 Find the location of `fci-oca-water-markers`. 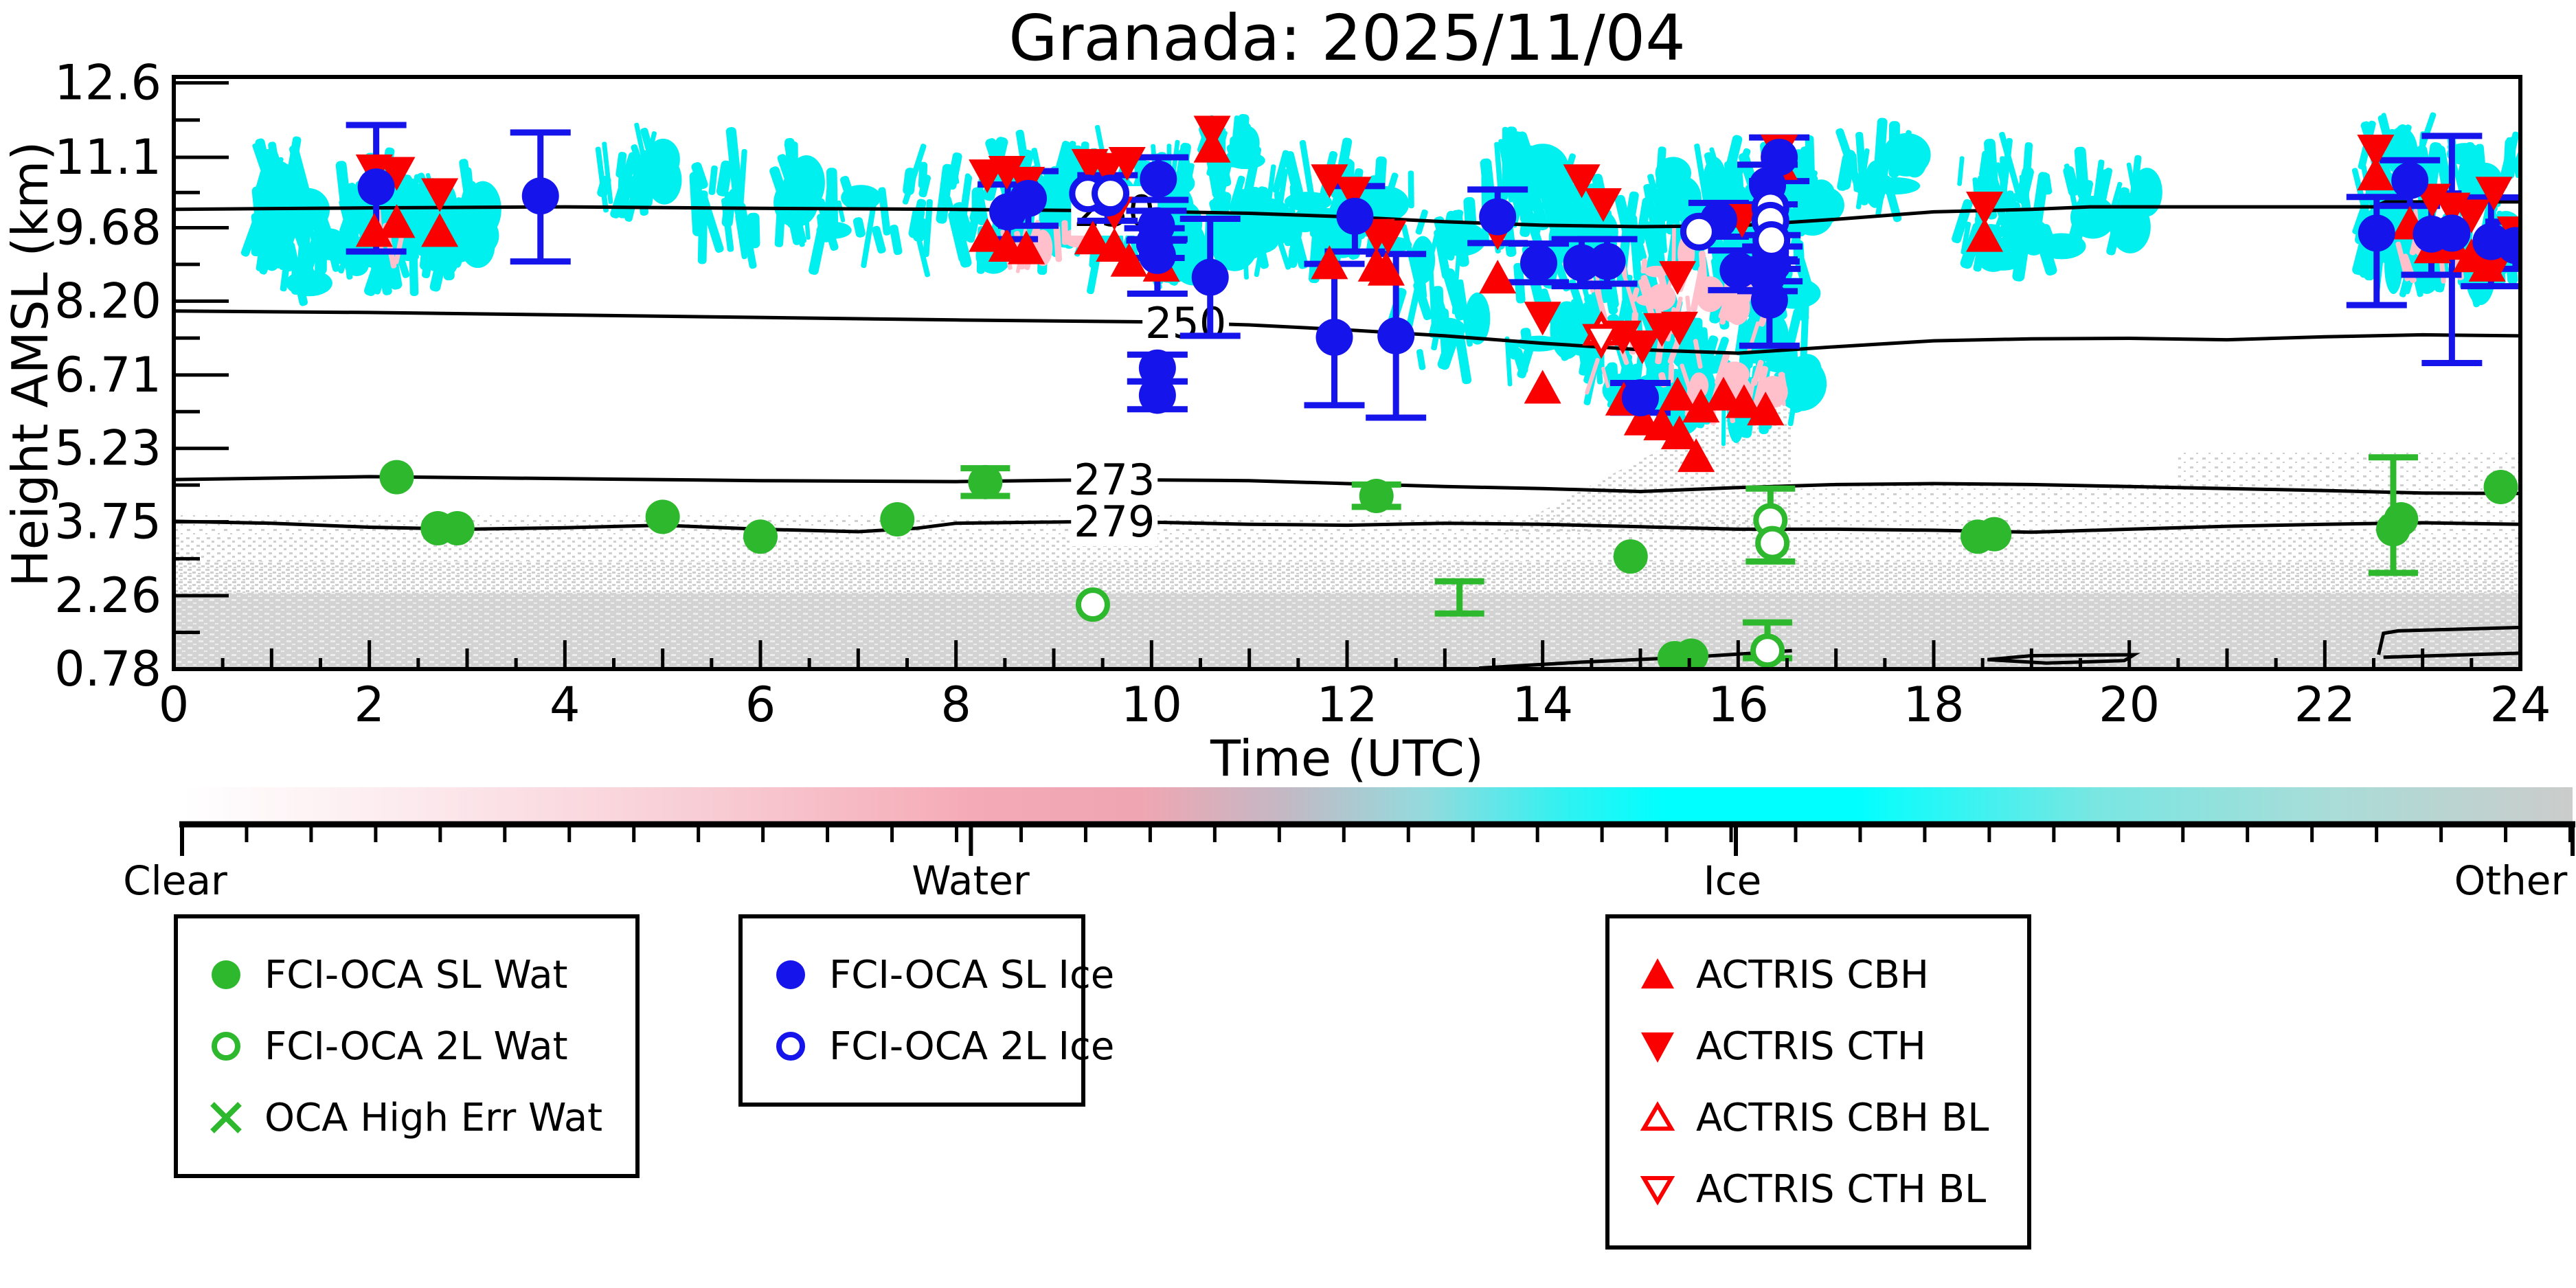

fci-oca-water-markers is located at coordinates (1448, 564).